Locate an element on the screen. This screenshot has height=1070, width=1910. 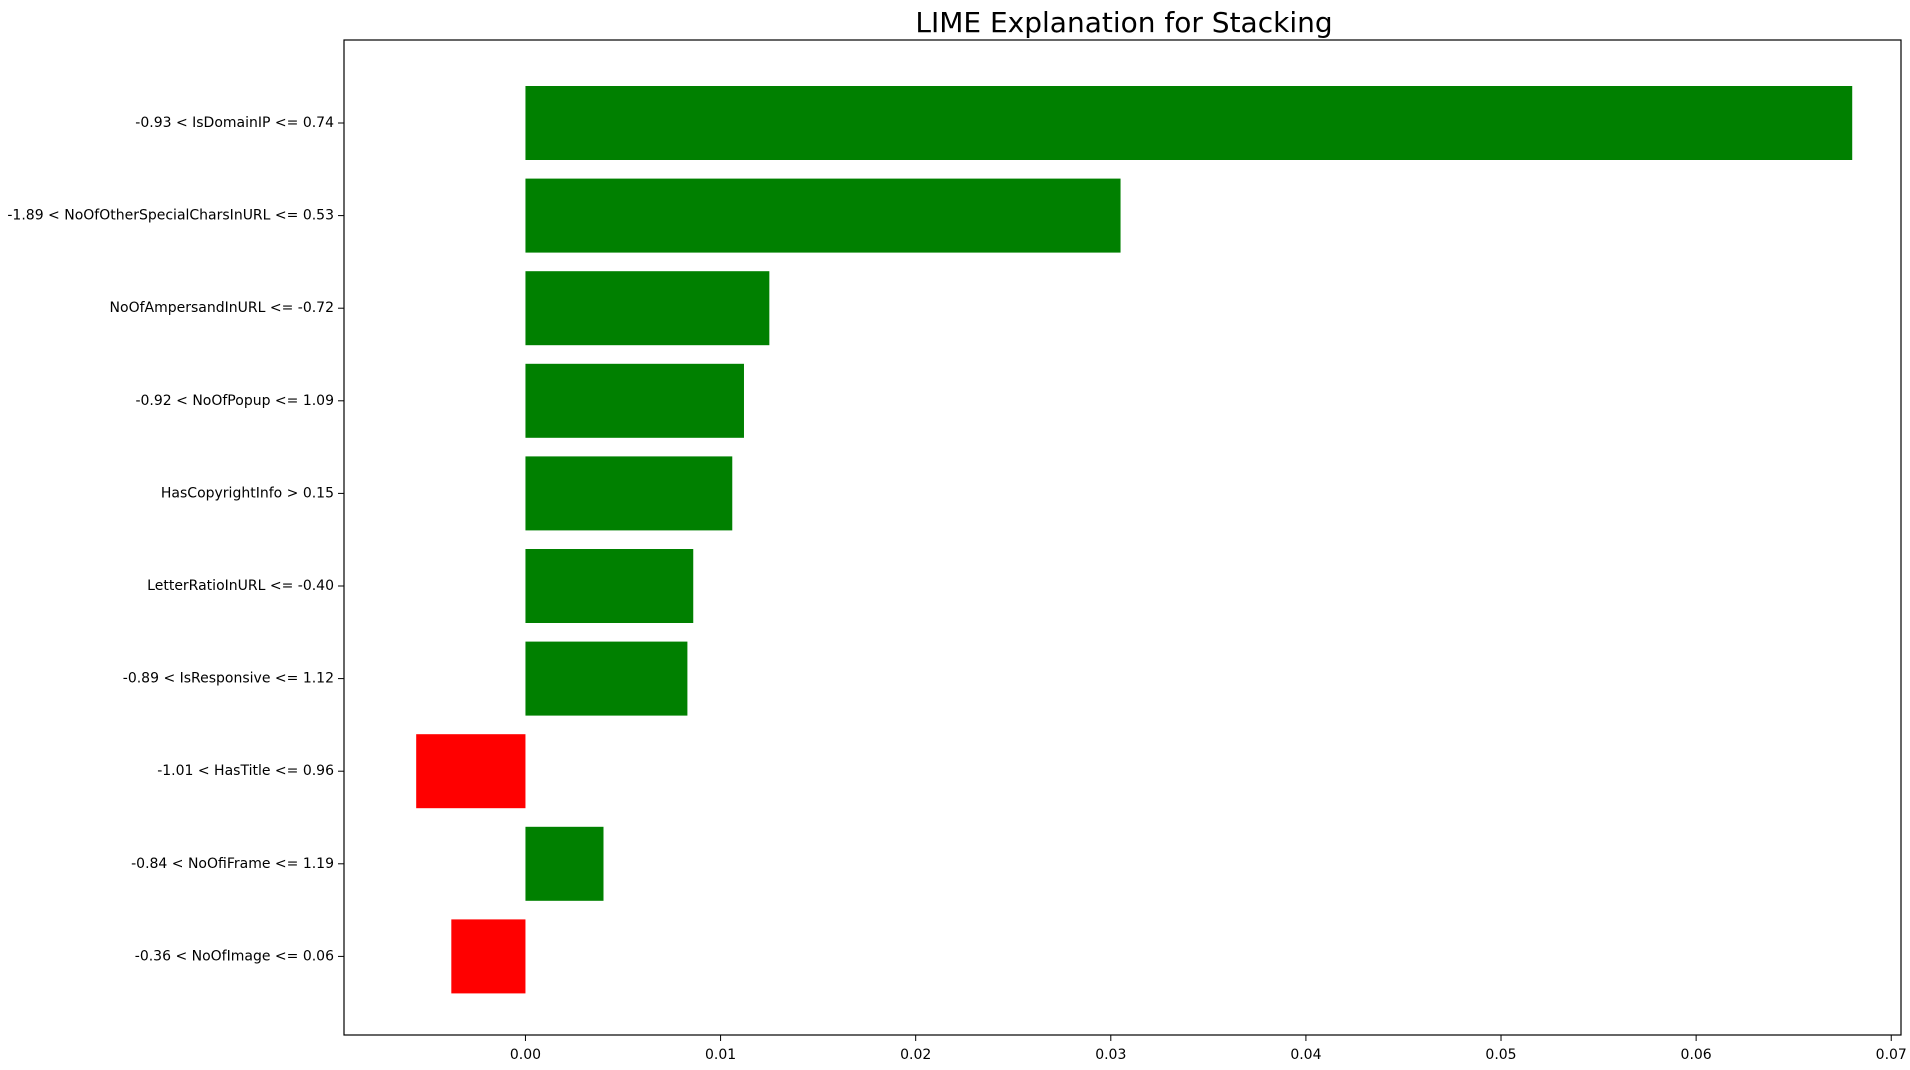
y-tick-label-5: LetterRatioInURL <= -0.40 is located at coordinates (240, 586).